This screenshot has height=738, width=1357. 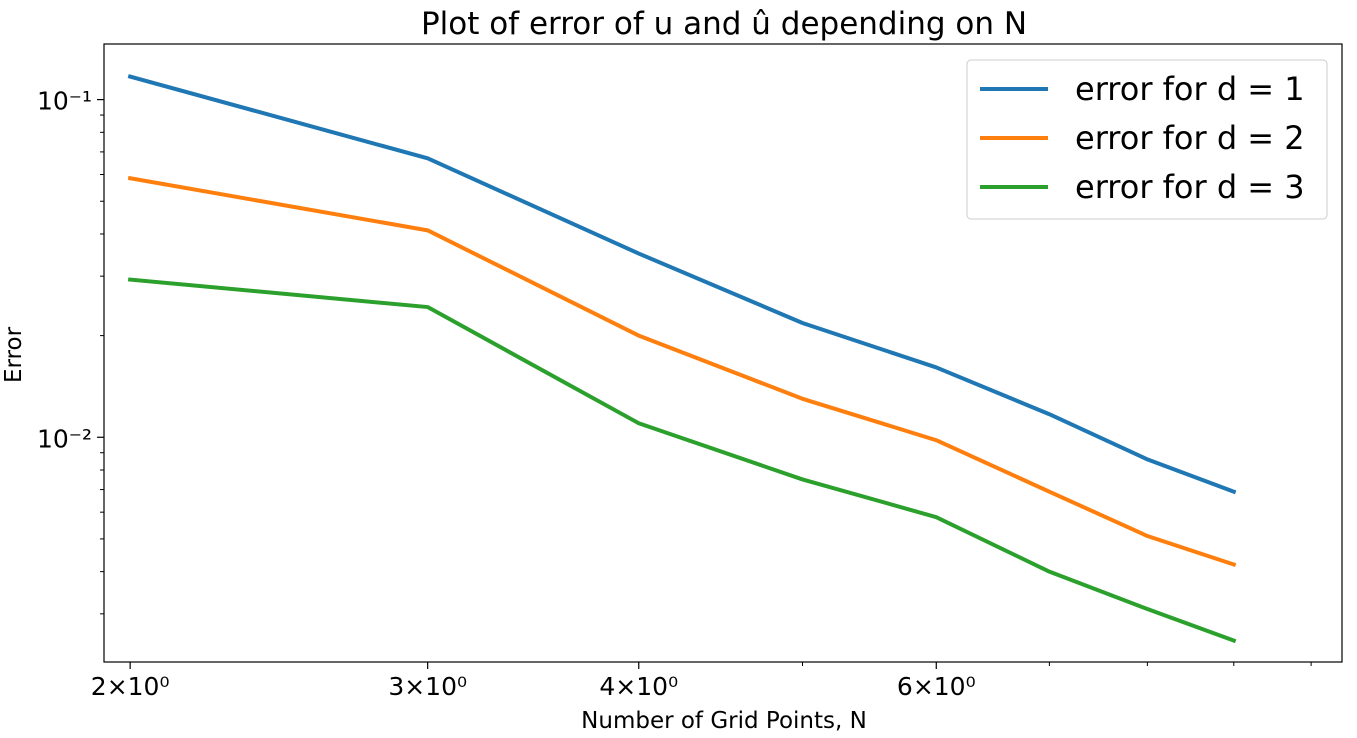 I want to click on legend-label-d3: error for d = 3, so click(x=1190, y=187).